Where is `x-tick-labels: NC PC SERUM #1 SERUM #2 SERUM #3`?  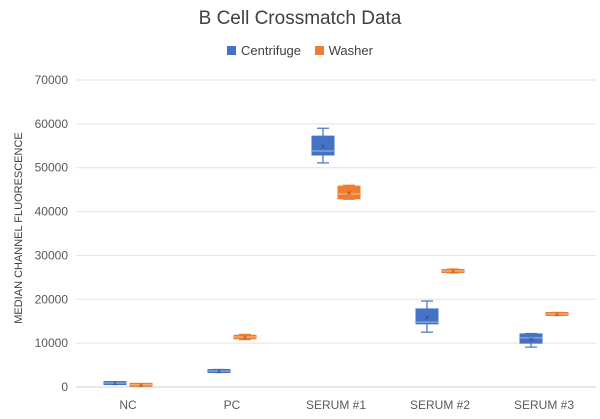
x-tick-labels: NC PC SERUM #1 SERUM #2 SERUM #3 is located at coordinates (346, 405).